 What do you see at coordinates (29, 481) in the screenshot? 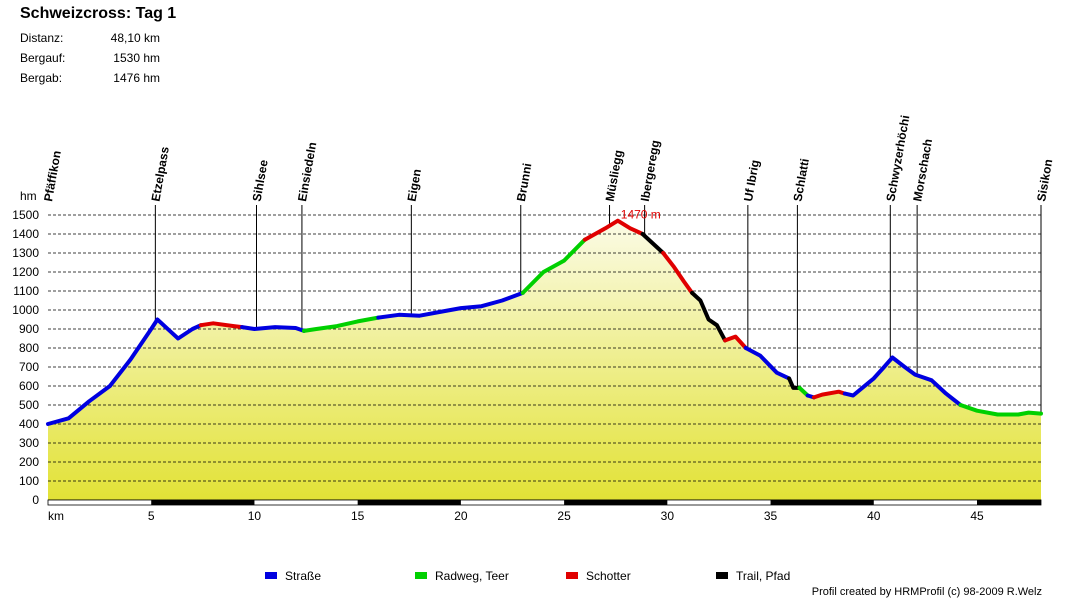
I see `y-tick-label: 100` at bounding box center [29, 481].